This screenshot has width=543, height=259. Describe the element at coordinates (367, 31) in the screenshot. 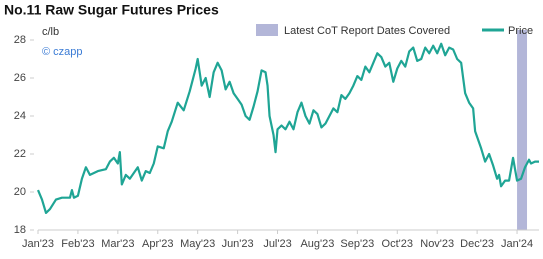

I see `legend-label: Latest CoT Report Dates Covered` at that location.